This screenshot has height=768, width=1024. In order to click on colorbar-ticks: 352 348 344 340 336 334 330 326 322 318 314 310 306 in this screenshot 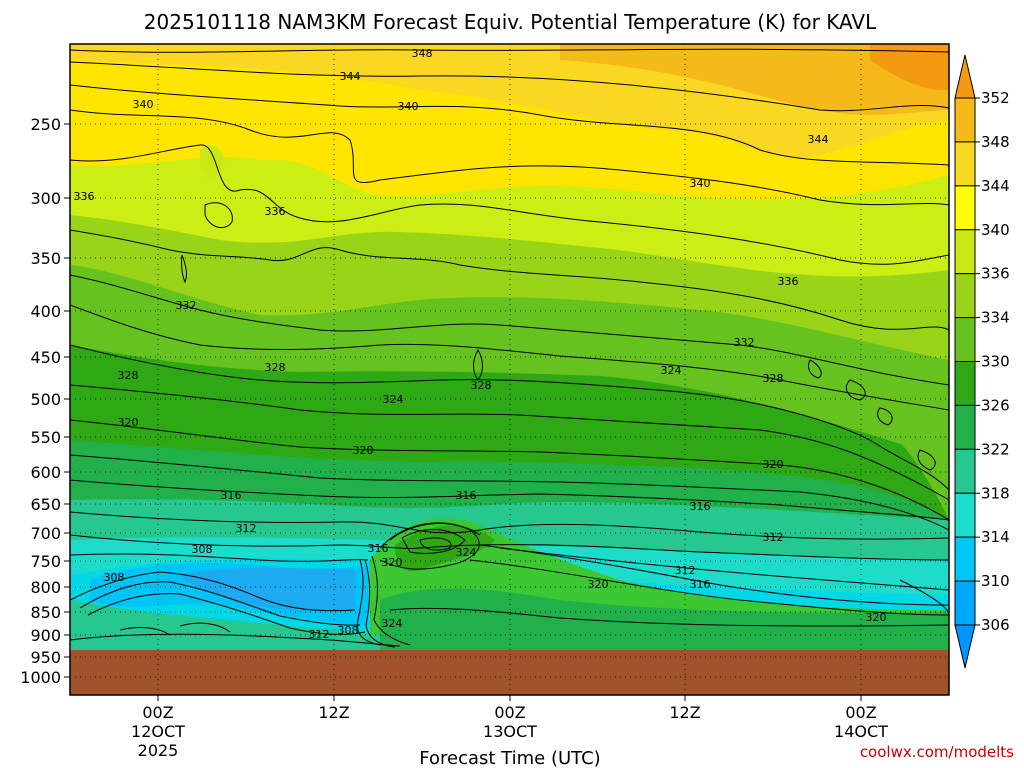, I will do `click(992, 361)`.